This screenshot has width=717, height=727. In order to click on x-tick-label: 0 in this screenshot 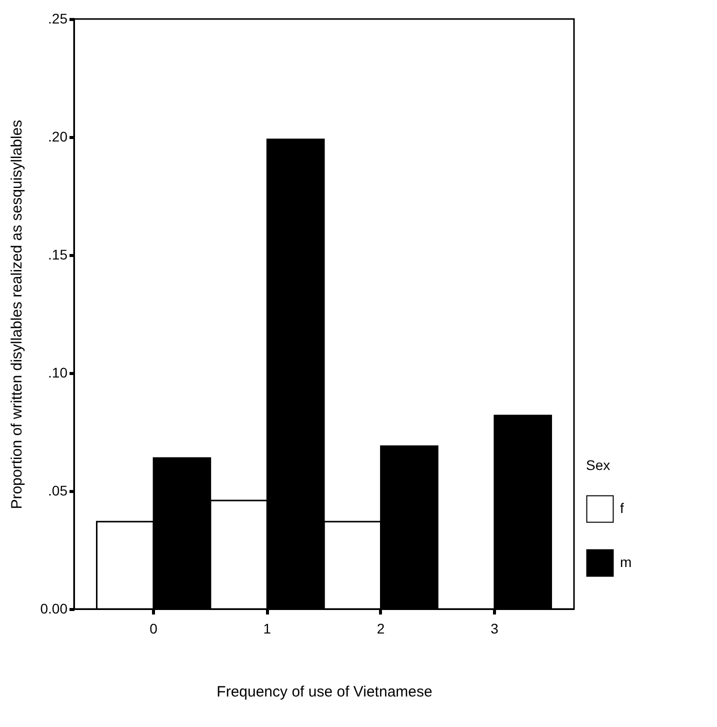, I will do `click(154, 628)`.